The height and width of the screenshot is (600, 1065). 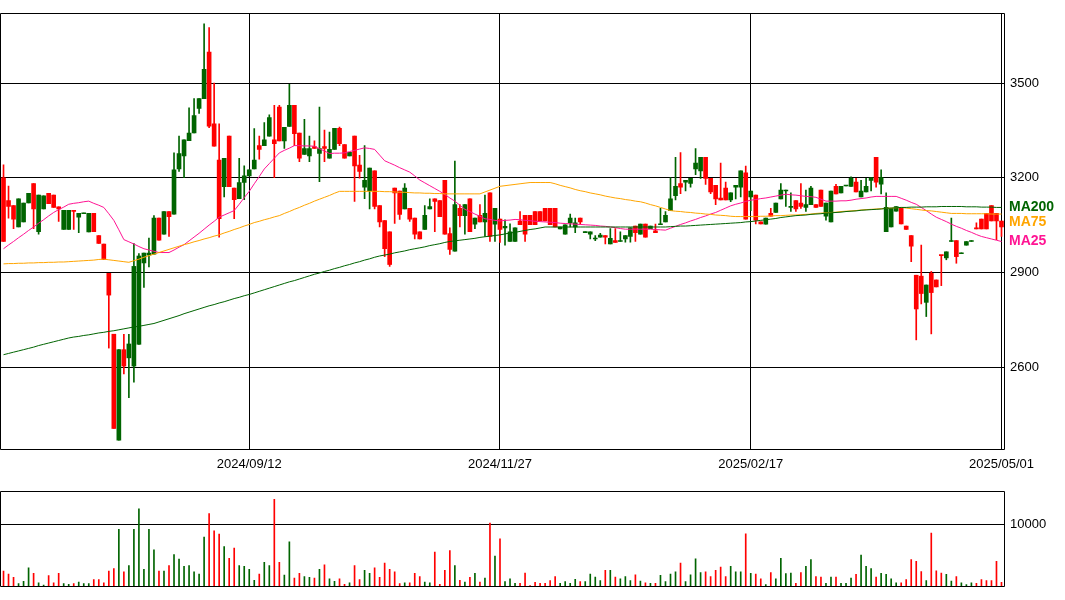 What do you see at coordinates (1032, 206) in the screenshot?
I see `series-label: MA200` at bounding box center [1032, 206].